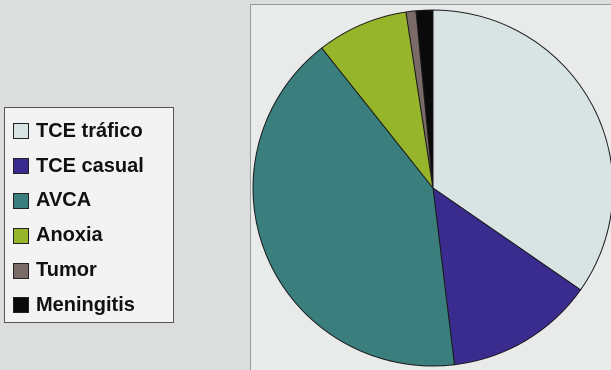 The height and width of the screenshot is (370, 611). I want to click on legend-item-tumor: Tumor, so click(93, 270).